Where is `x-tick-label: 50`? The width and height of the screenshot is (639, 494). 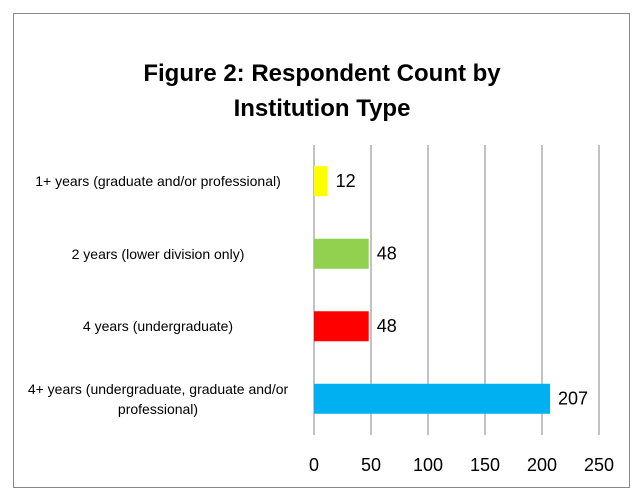
x-tick-label: 50 is located at coordinates (371, 465).